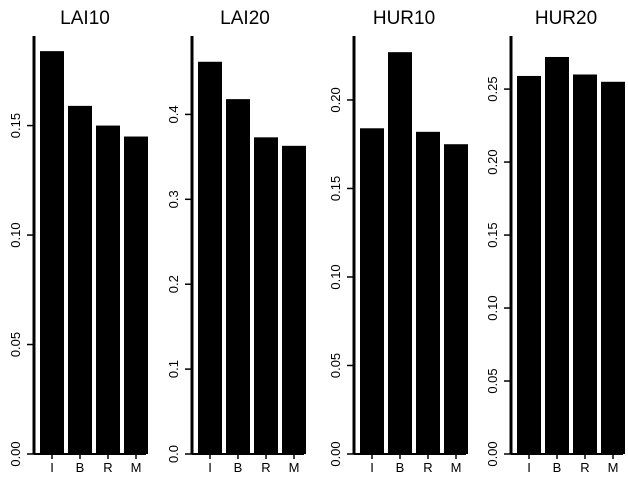 This screenshot has width=628, height=483. What do you see at coordinates (566, 18) in the screenshot?
I see `panel-title: HUR20` at bounding box center [566, 18].